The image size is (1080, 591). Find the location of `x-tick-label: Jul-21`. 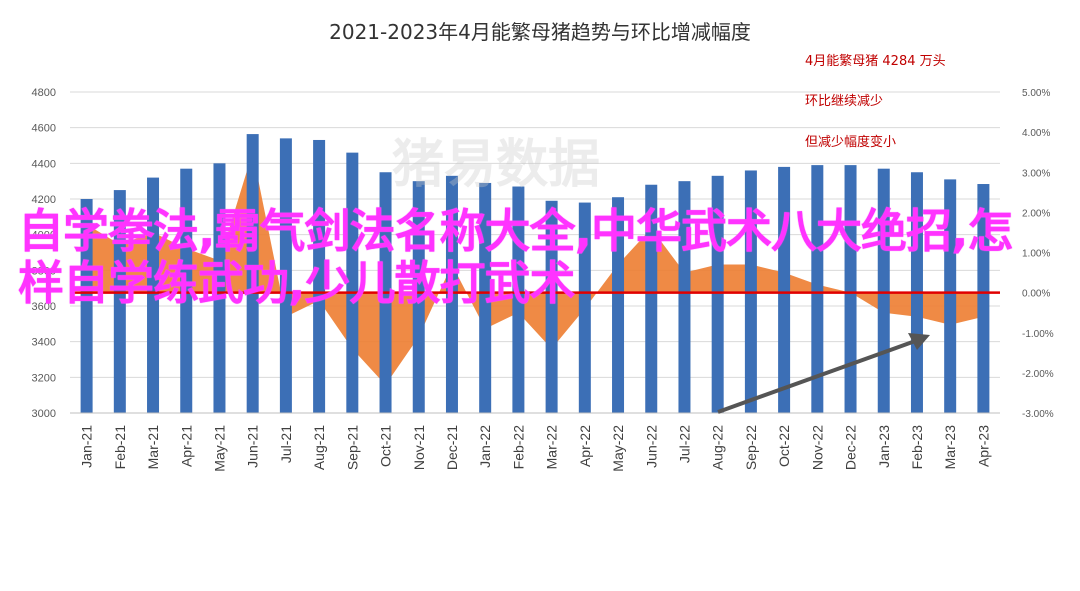

x-tick-label: Jul-21 is located at coordinates (286, 444).